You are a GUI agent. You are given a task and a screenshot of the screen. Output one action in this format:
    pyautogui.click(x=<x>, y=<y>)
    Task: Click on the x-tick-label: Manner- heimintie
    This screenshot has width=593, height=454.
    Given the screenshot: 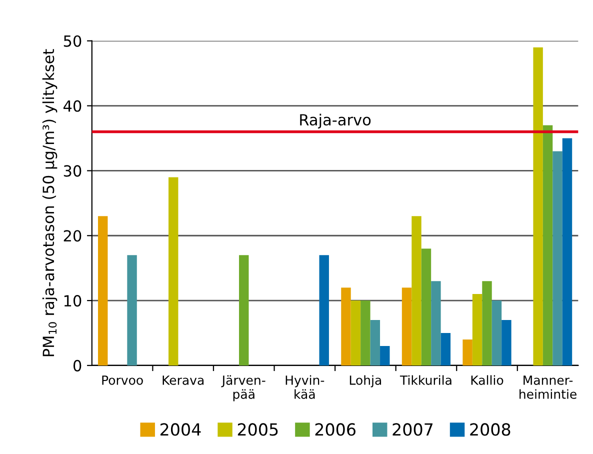 What is the action you would take?
    pyautogui.click(x=548, y=387)
    